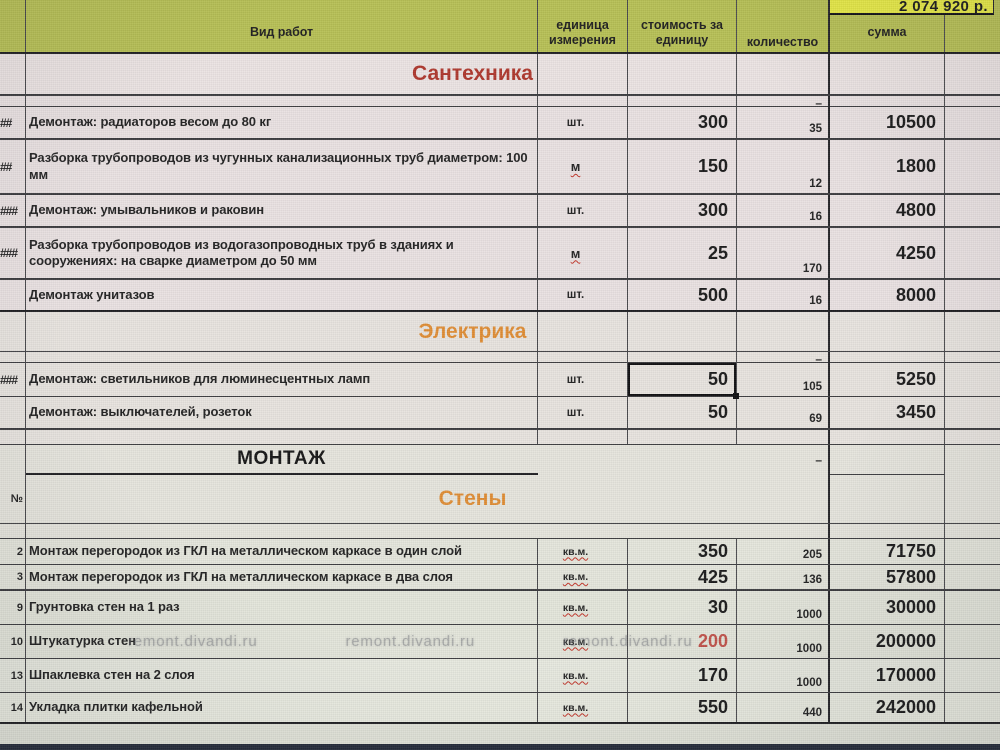 The width and height of the screenshot is (1000, 750). Describe the element at coordinates (783, 412) in the screenshot. I see `cell-quantity: 69` at that location.